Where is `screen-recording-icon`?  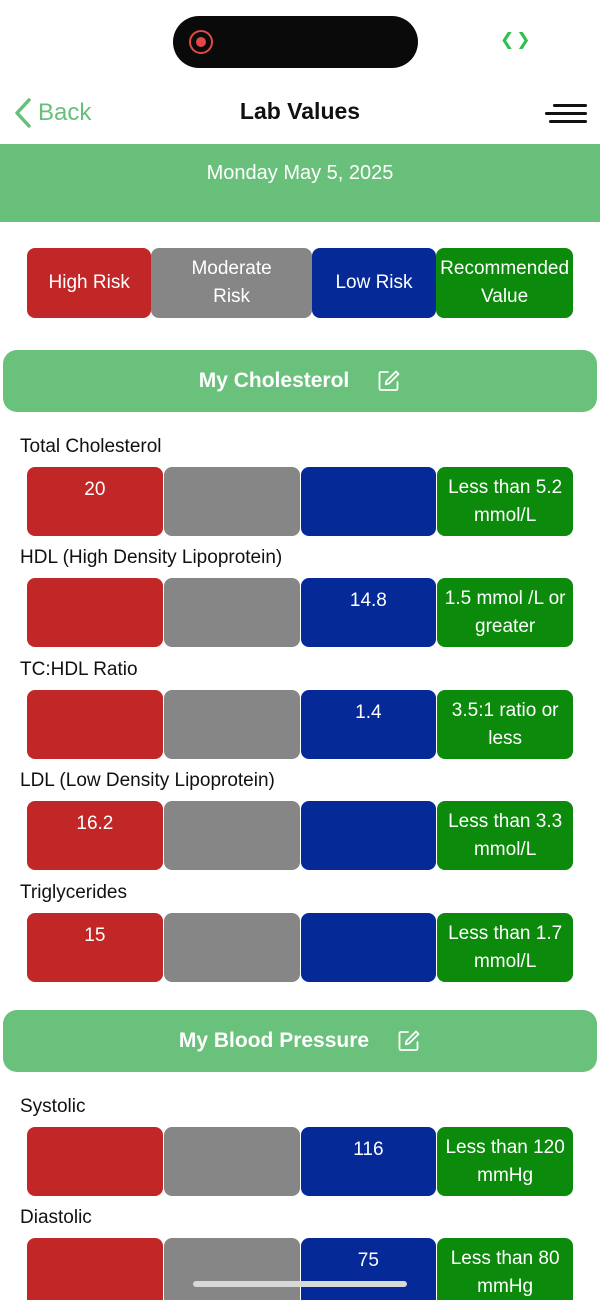 screen-recording-icon is located at coordinates (201, 42).